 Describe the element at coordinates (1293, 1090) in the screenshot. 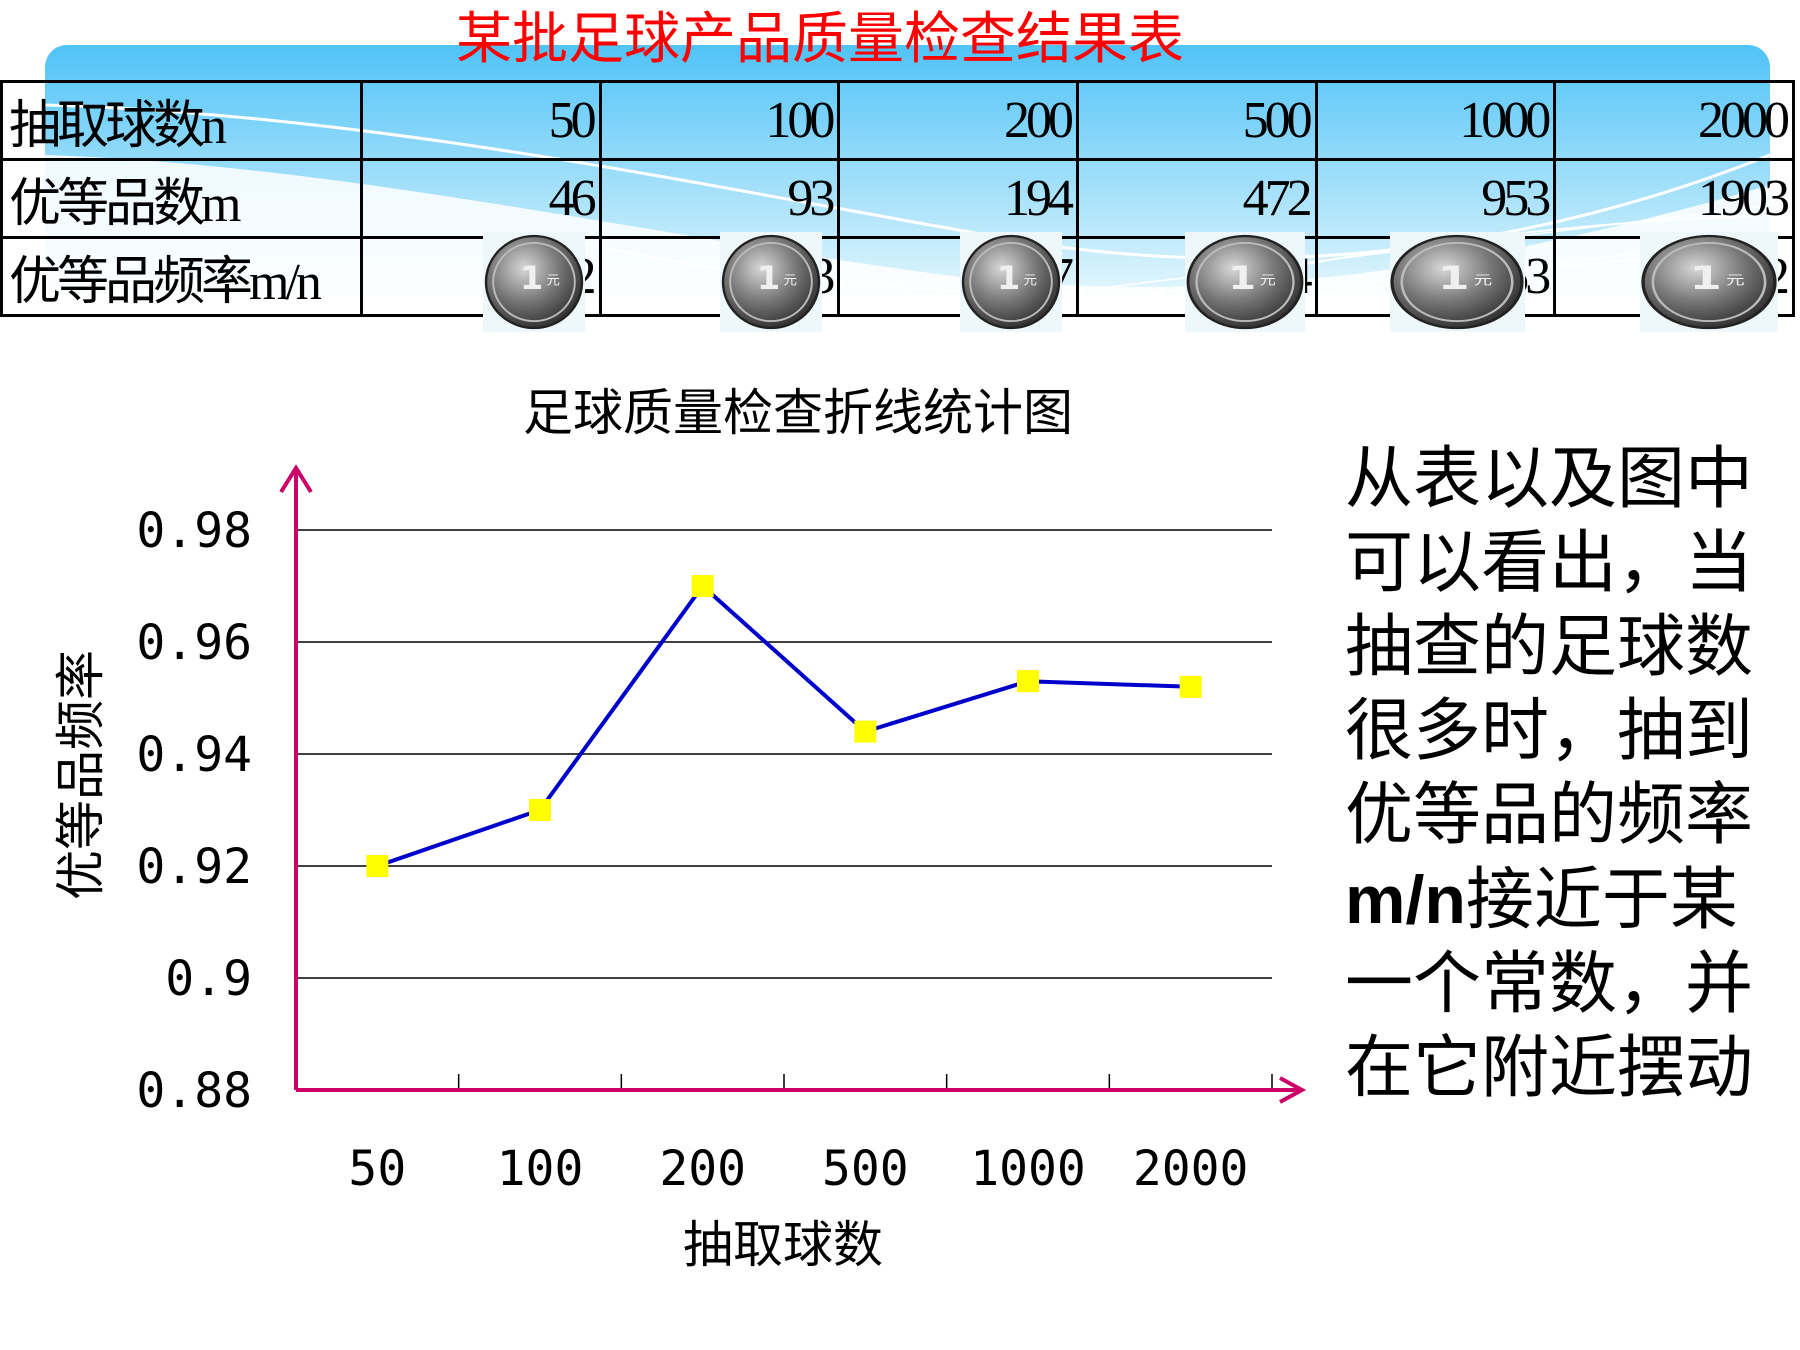

I see `x-axis-arrow-icon` at that location.